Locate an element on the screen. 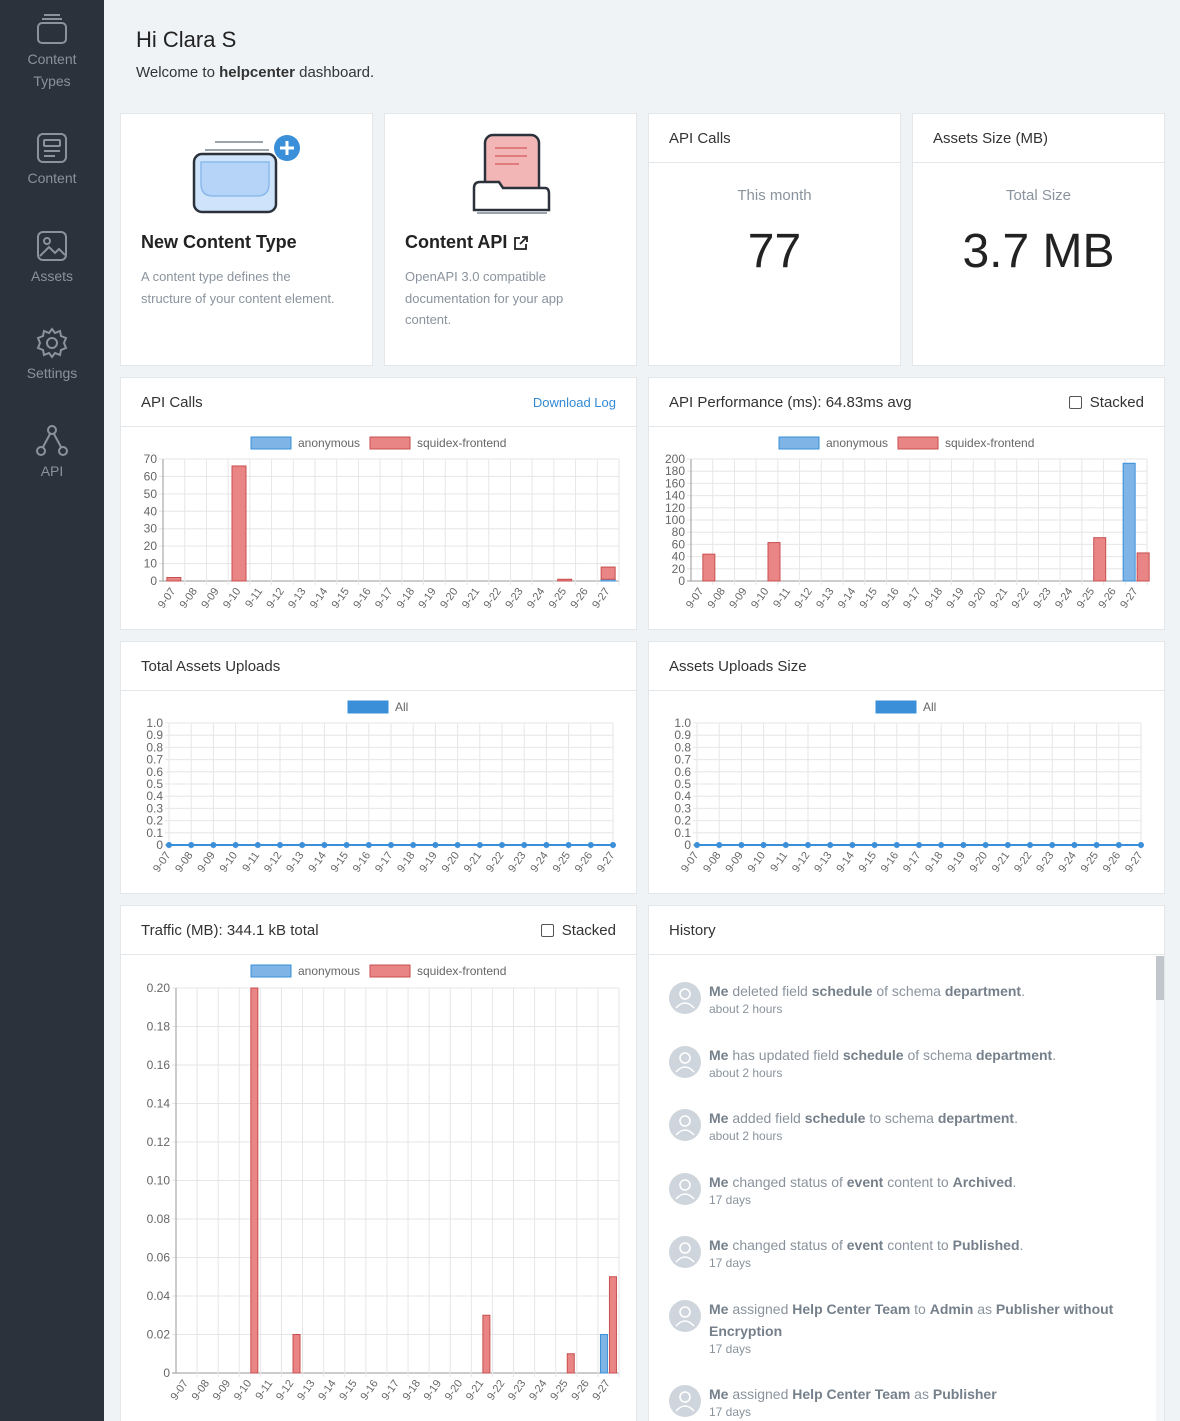 The image size is (1180, 1421). x-tick-label: 9-10 is located at coordinates (232, 598).